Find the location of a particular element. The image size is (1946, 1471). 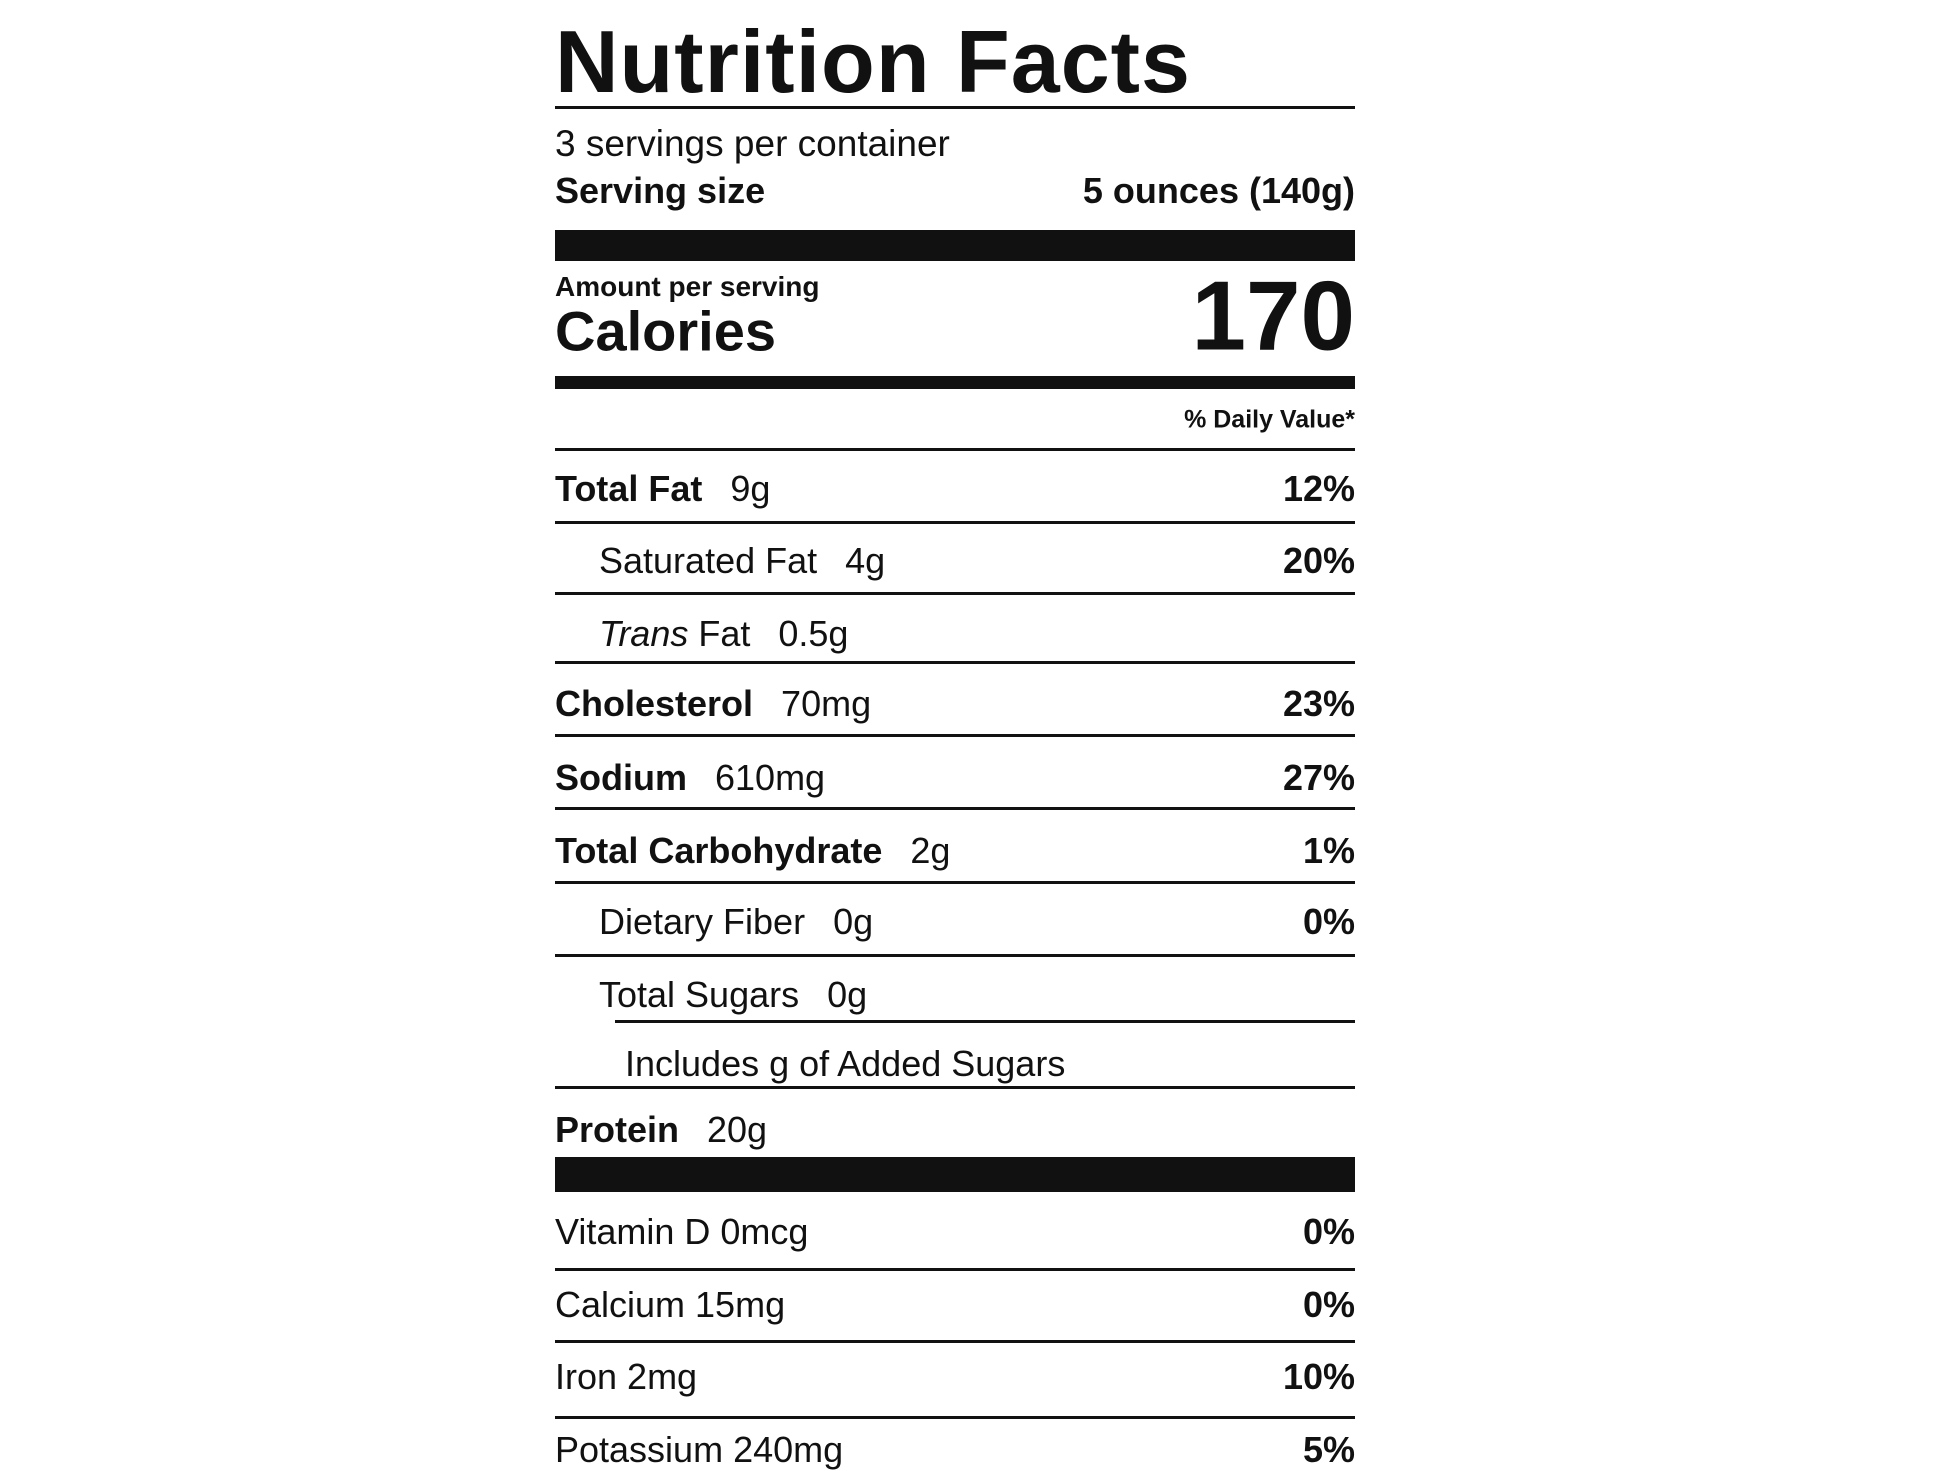

medium-bar is located at coordinates (955, 382).